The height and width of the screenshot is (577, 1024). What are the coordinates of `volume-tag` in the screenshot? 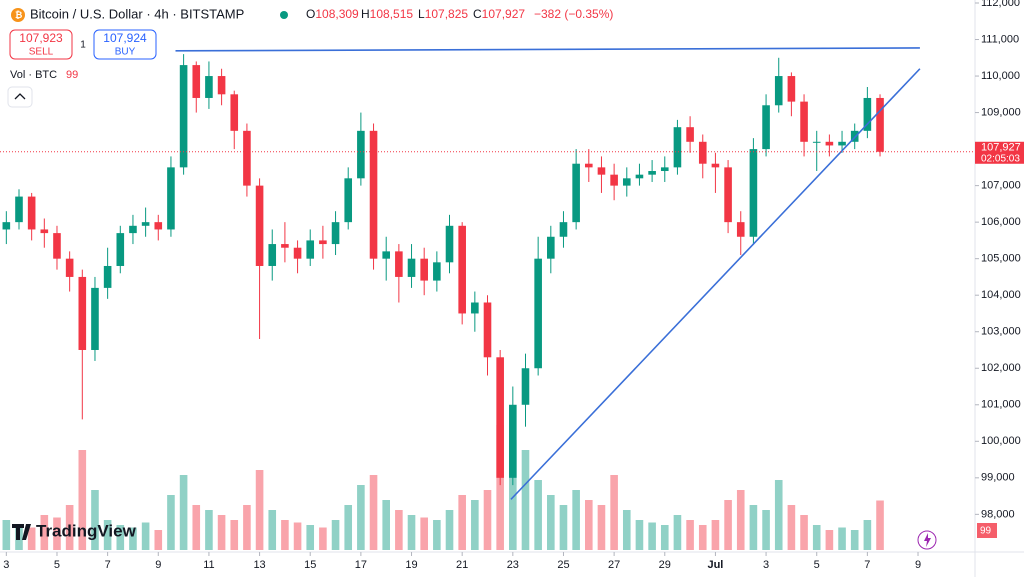 It's located at (987, 530).